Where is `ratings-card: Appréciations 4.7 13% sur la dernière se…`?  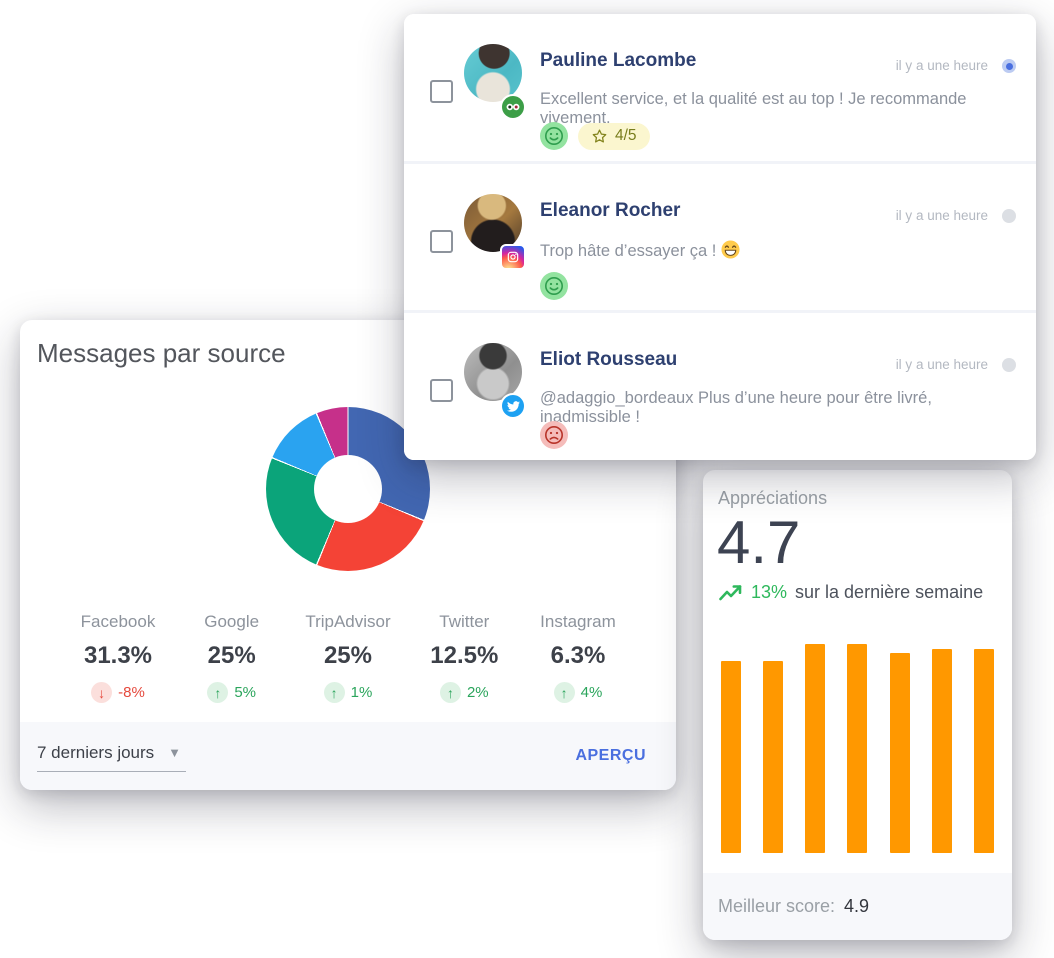 ratings-card: Appréciations 4.7 13% sur la dernière se… is located at coordinates (857, 705).